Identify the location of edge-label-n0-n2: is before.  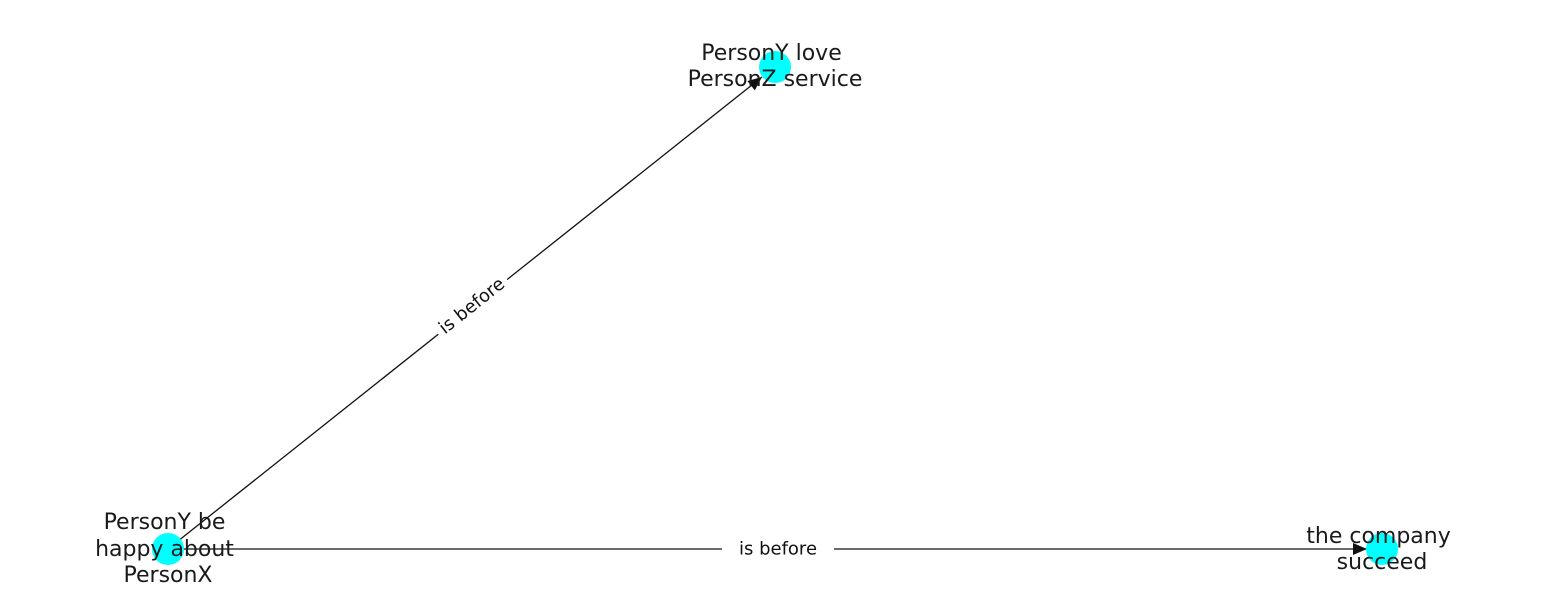
(778, 549).